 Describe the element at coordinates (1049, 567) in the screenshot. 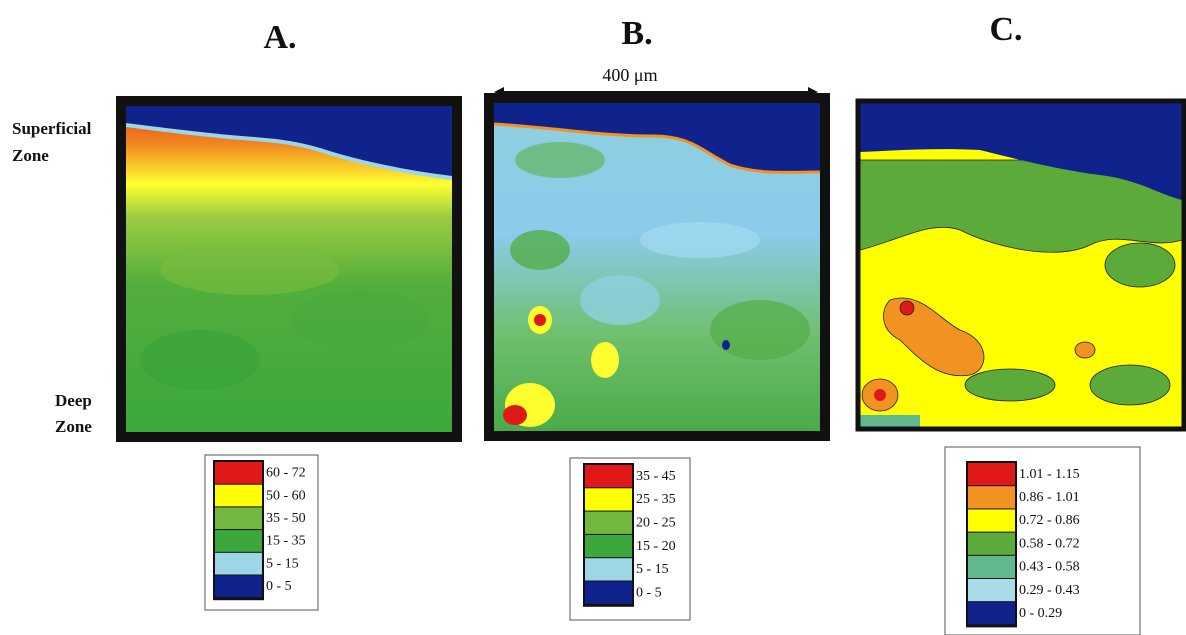

I see `legend-label: 0.43 - 0.58` at that location.